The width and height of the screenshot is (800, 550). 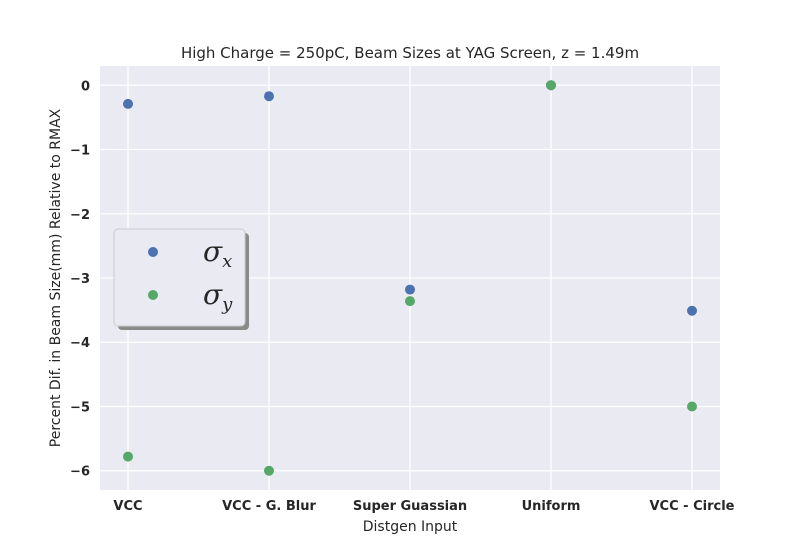 What do you see at coordinates (227, 304) in the screenshot?
I see `legend-subscript: y` at bounding box center [227, 304].